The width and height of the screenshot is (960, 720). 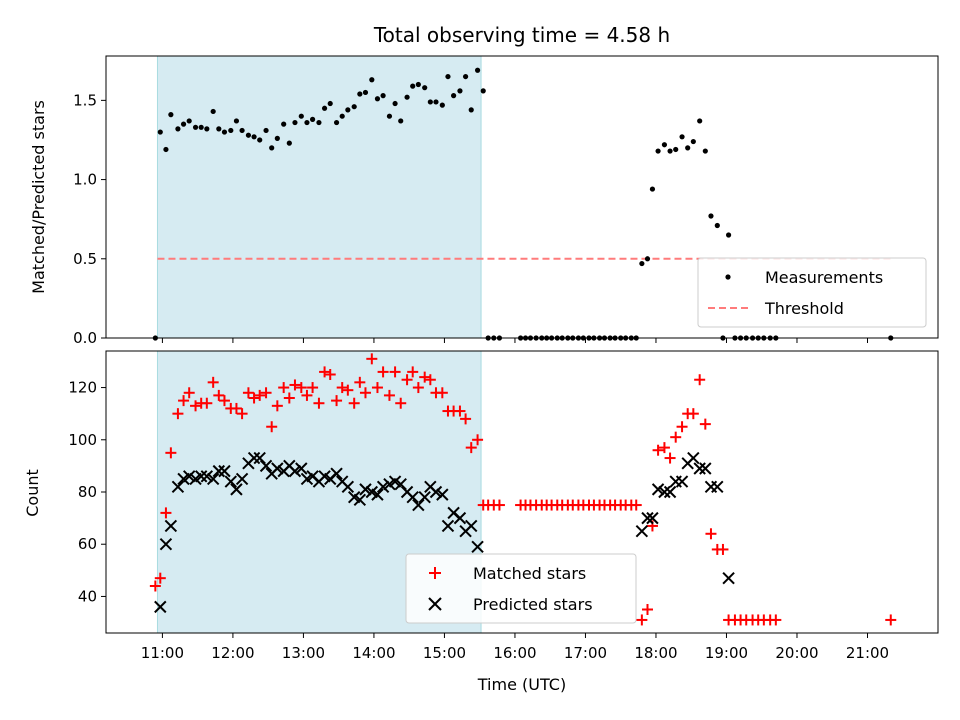 I want to click on count-legend: Matched stars Predicted stars, so click(x=521, y=588).